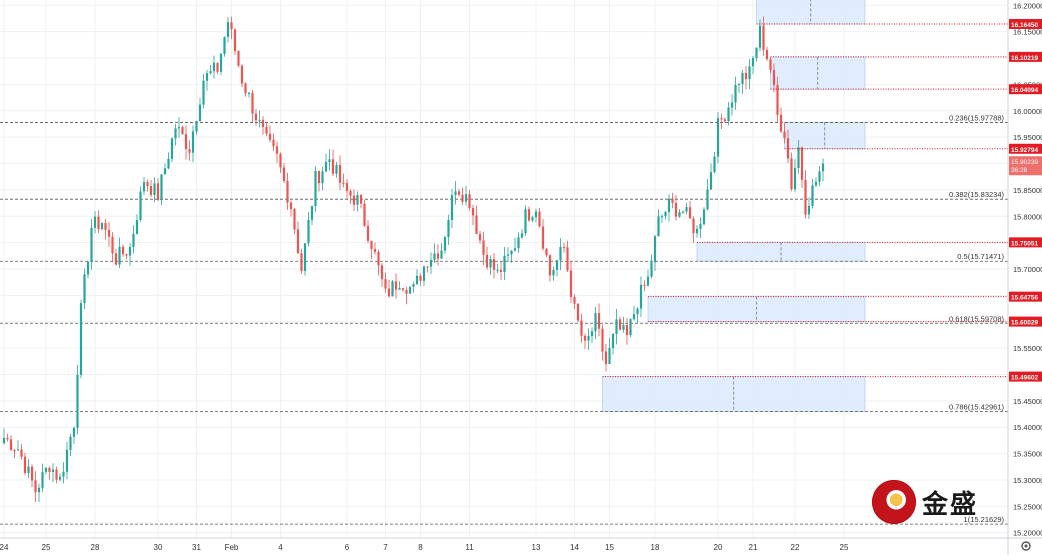 The image size is (1042, 560). I want to click on fib-level-label: 0.382(15.83234), so click(977, 194).